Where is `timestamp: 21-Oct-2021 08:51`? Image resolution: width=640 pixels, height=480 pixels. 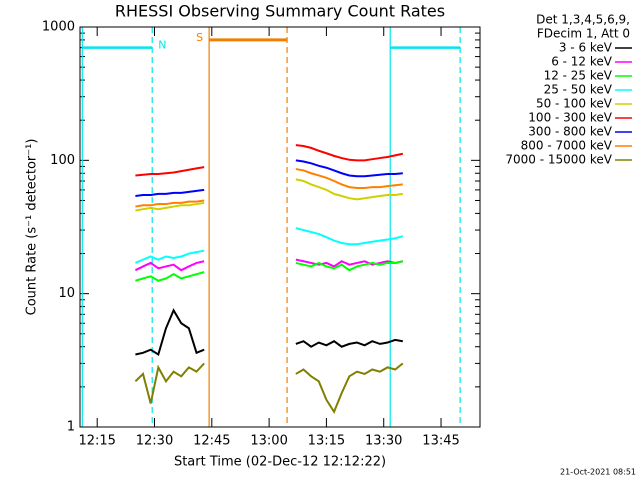
timestamp: 21-Oct-2021 08:51 is located at coordinates (598, 472).